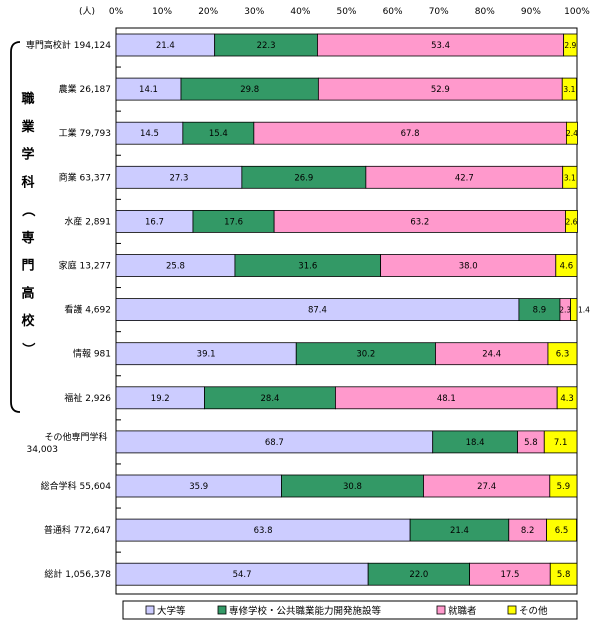 The height and width of the screenshot is (634, 595). Describe the element at coordinates (570, 45) in the screenshot. I see `data-label: 2.9` at that location.